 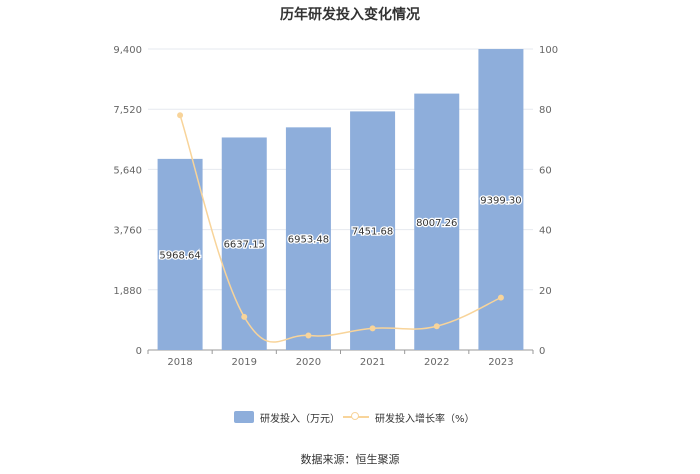 I want to click on legend-item-growth-rate: 研发投入增长率（%）, so click(x=409, y=417).